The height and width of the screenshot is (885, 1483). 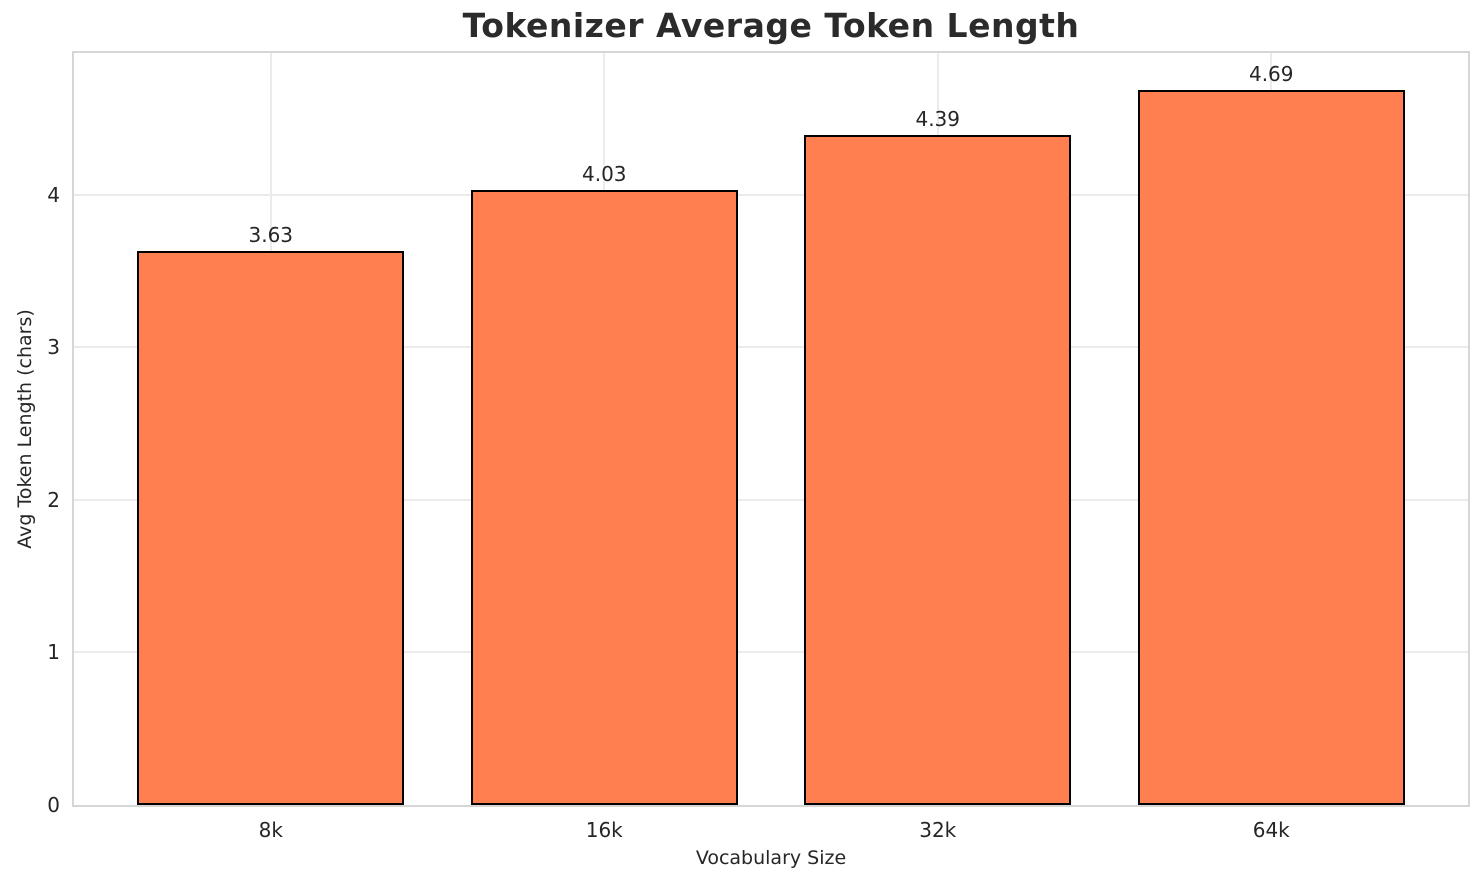 I want to click on y-axis-label: Avg Token Length (chars), so click(x=25, y=429).